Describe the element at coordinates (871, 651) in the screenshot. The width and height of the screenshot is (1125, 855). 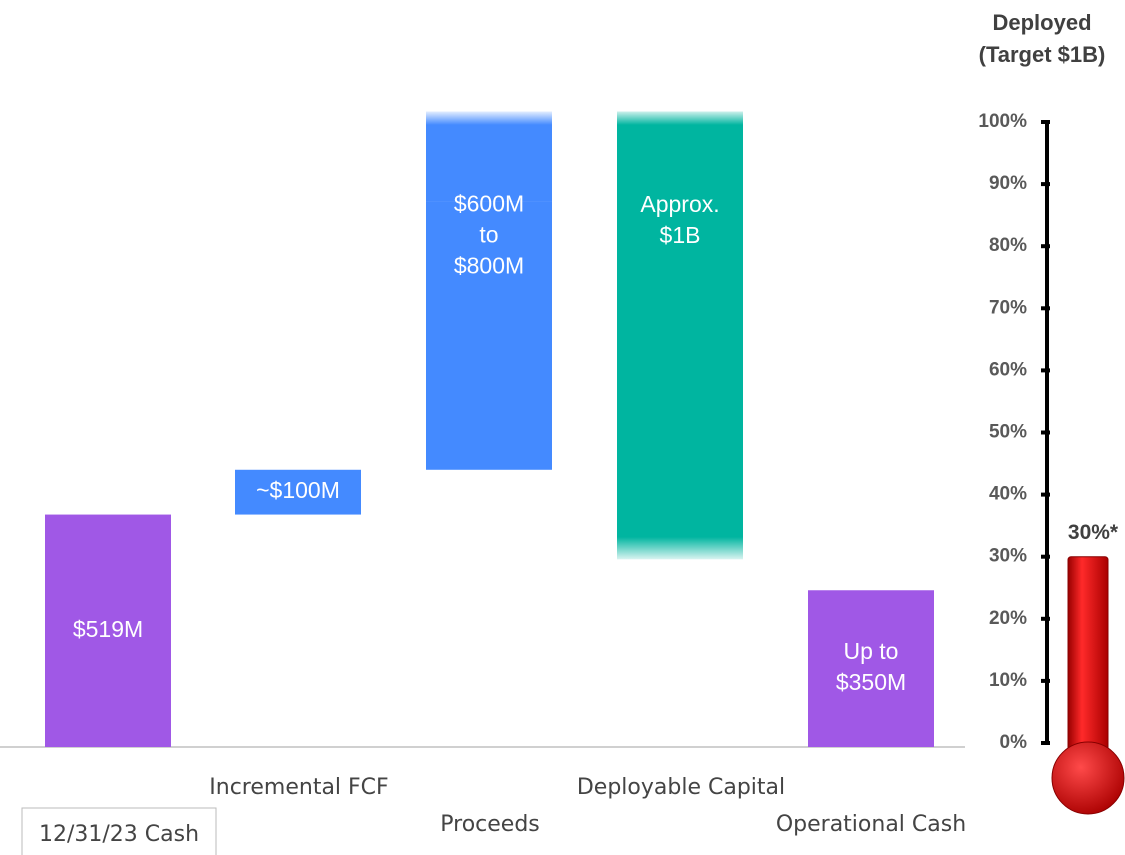
I see `bar-label: Up to` at that location.